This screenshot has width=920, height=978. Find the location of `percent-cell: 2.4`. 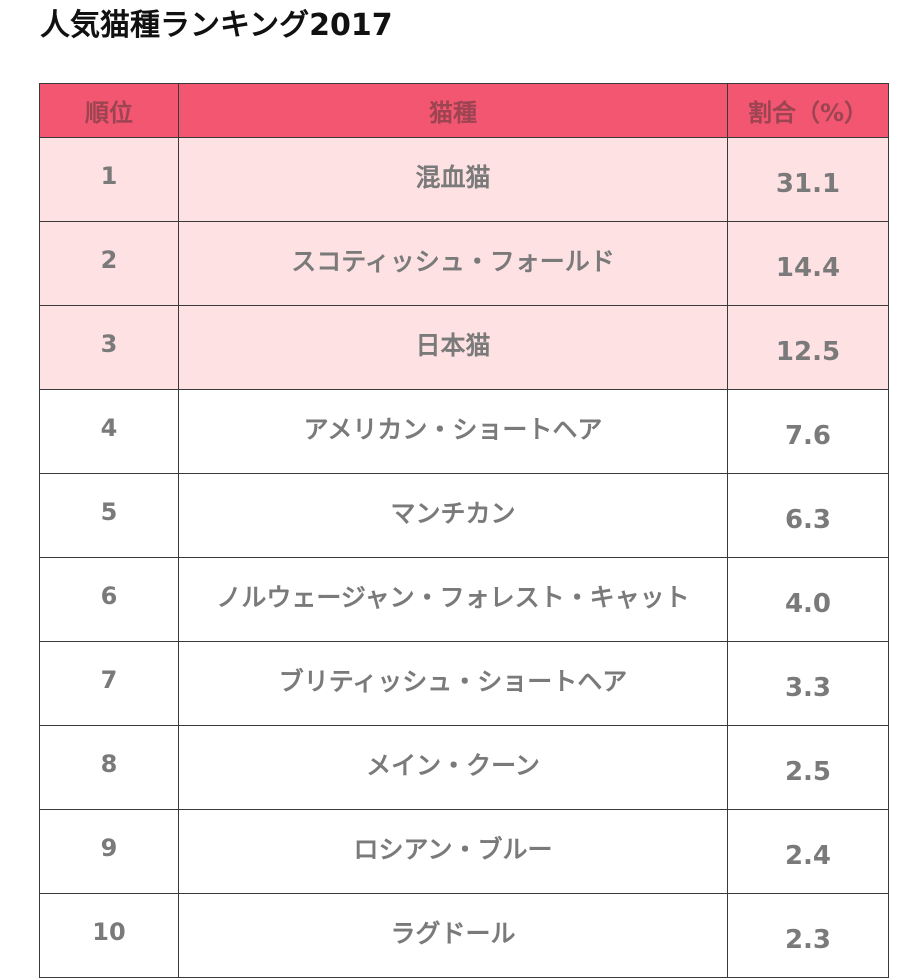

percent-cell: 2.4 is located at coordinates (808, 851).